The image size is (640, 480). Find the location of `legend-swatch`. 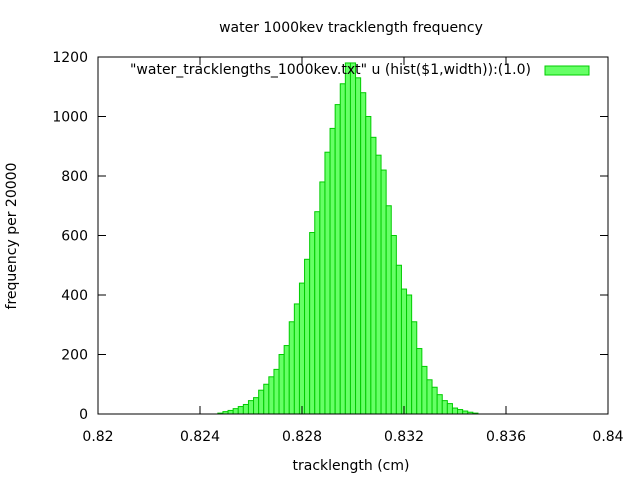

legend-swatch is located at coordinates (567, 70).